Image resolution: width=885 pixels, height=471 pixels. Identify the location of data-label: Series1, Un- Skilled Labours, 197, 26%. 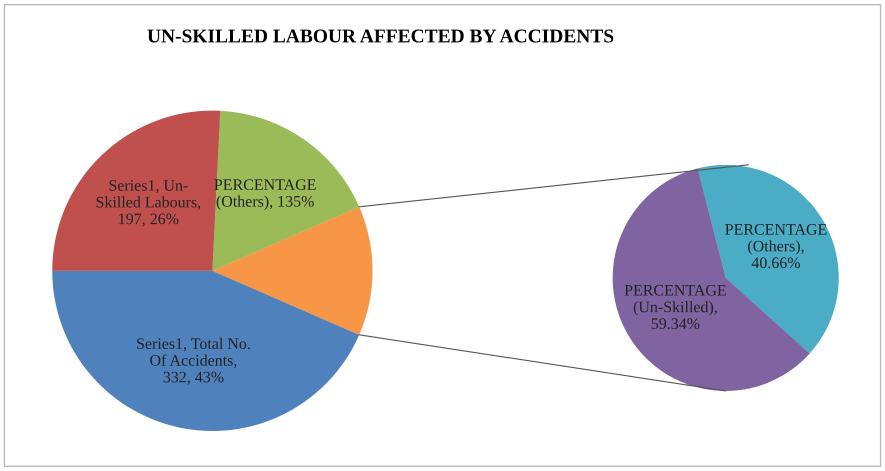
(148, 203).